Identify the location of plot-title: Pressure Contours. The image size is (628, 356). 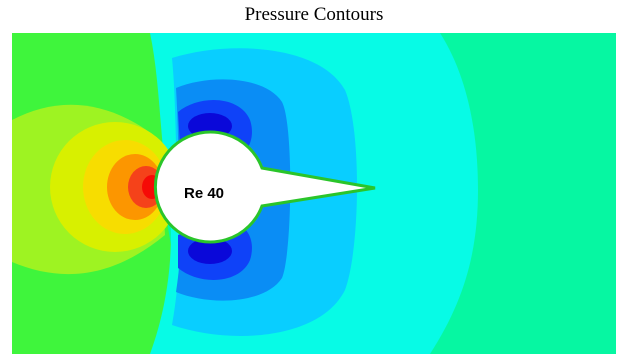
(314, 14).